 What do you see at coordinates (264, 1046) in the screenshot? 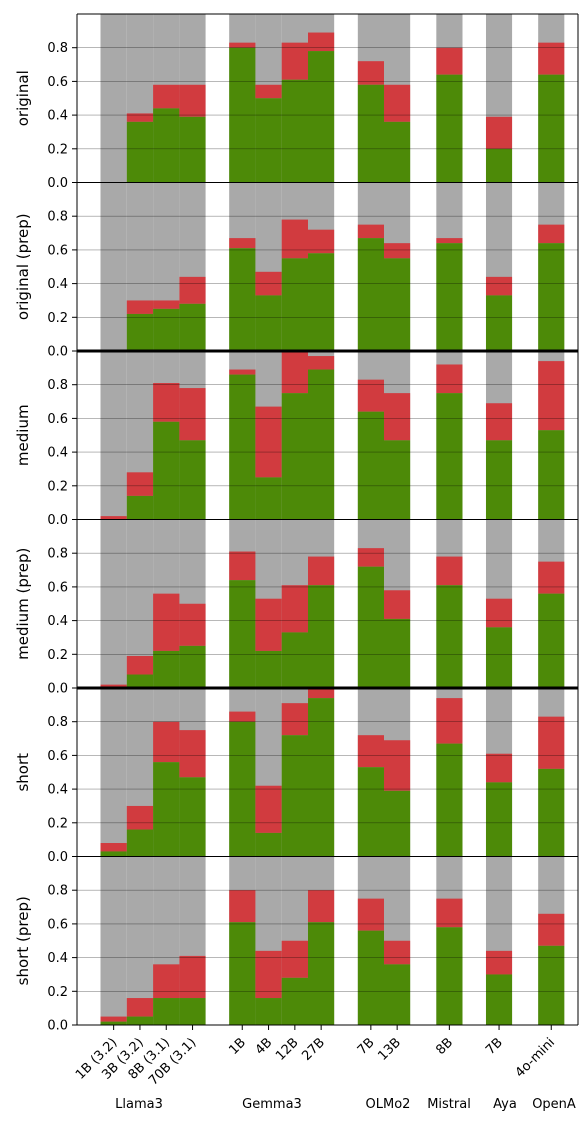
I see `x-tick-label: 4B` at bounding box center [264, 1046].